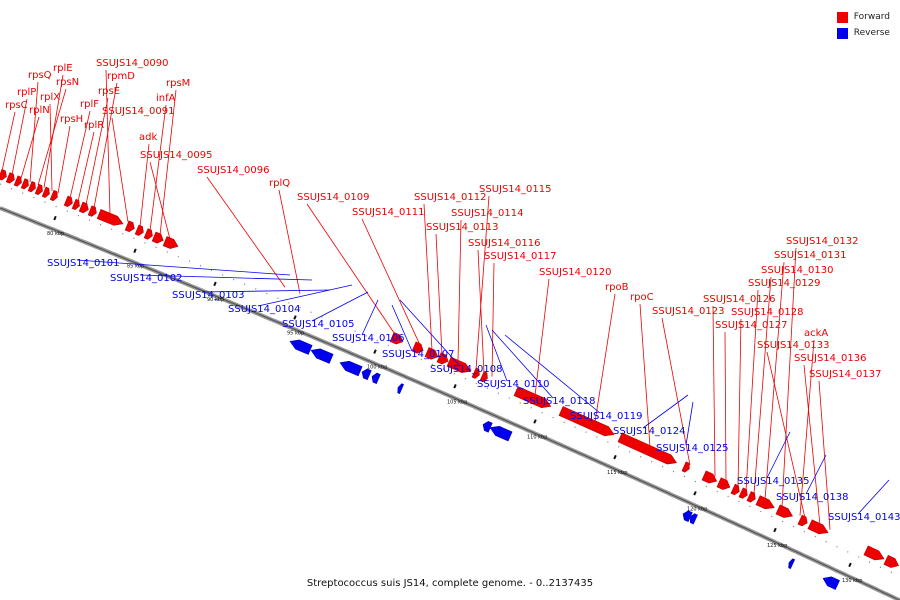 This screenshot has width=900, height=600. Describe the element at coordinates (146, 278) in the screenshot. I see `reverse-gene-label: SSUJS14_0102` at that location.